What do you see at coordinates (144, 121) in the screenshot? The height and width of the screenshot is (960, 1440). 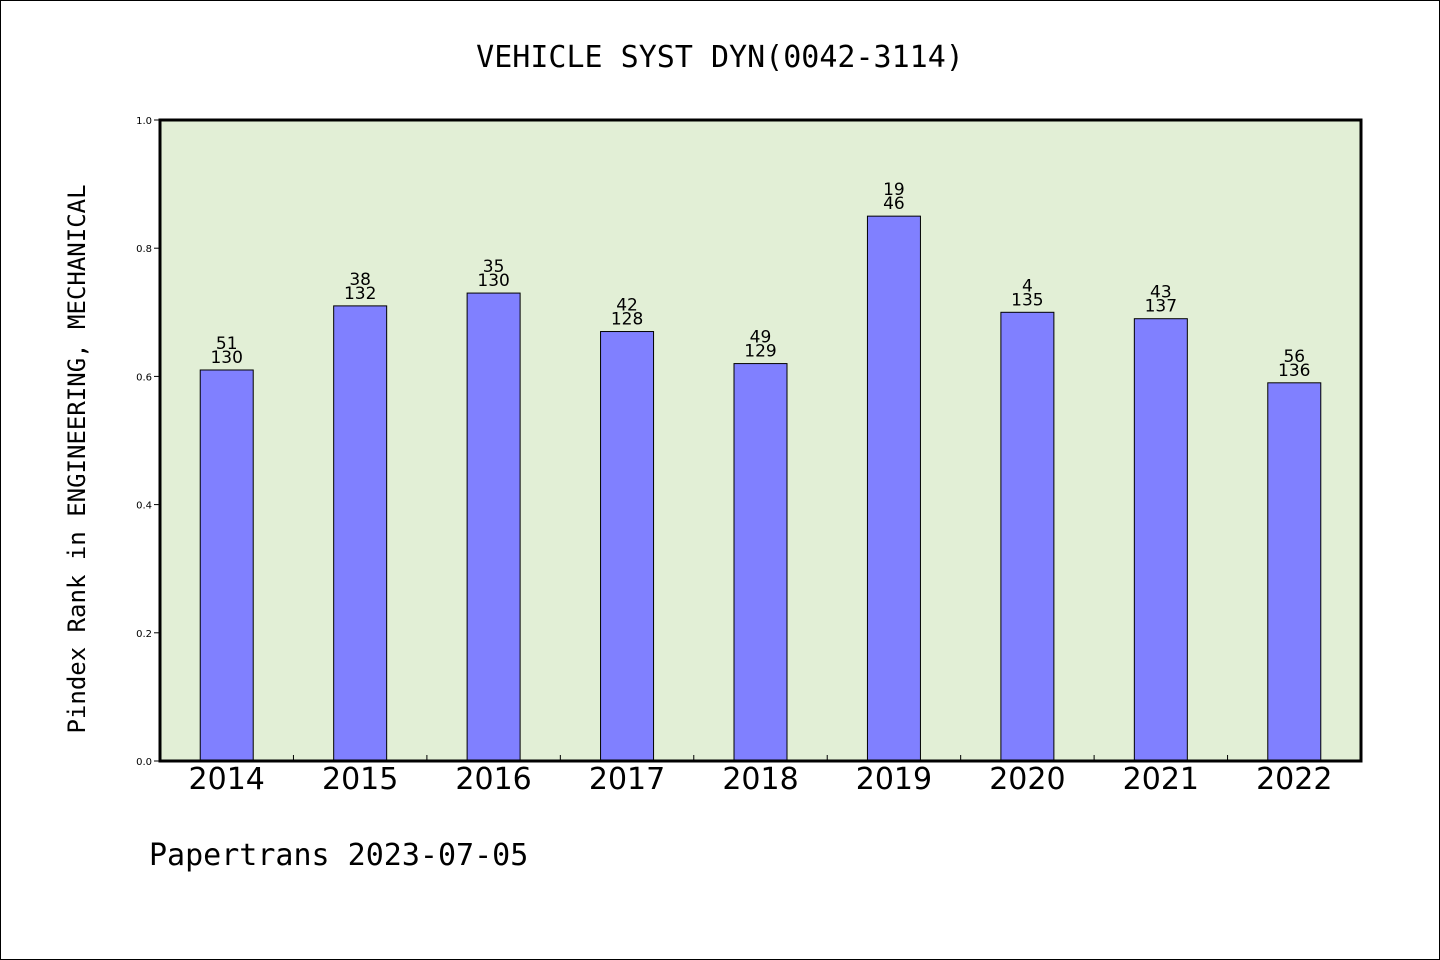 I see `y-tick-label: 1.0` at bounding box center [144, 121].